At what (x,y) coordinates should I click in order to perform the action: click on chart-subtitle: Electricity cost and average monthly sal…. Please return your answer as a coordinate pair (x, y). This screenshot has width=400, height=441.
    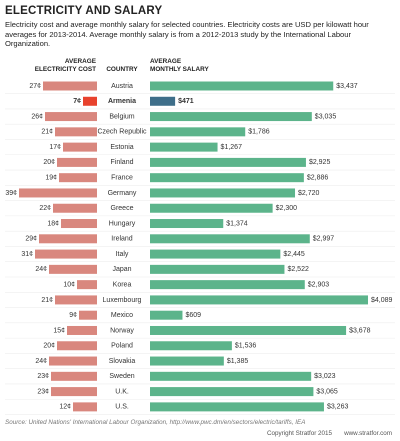
    Looking at the image, I should click on (187, 34).